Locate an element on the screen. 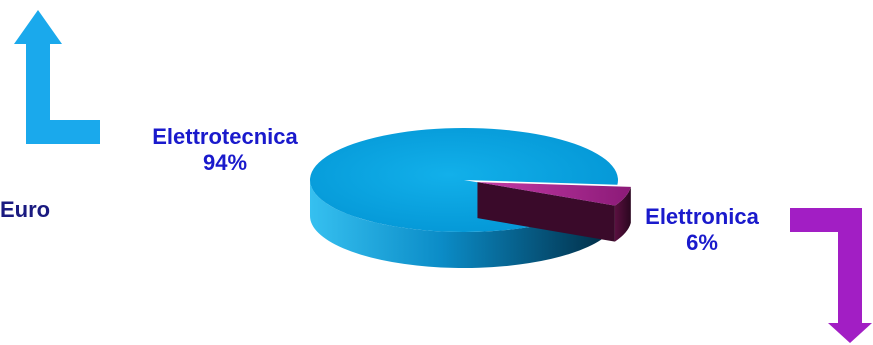 This screenshot has width=873, height=345. annotation-euro: Euro is located at coordinates (25, 209).